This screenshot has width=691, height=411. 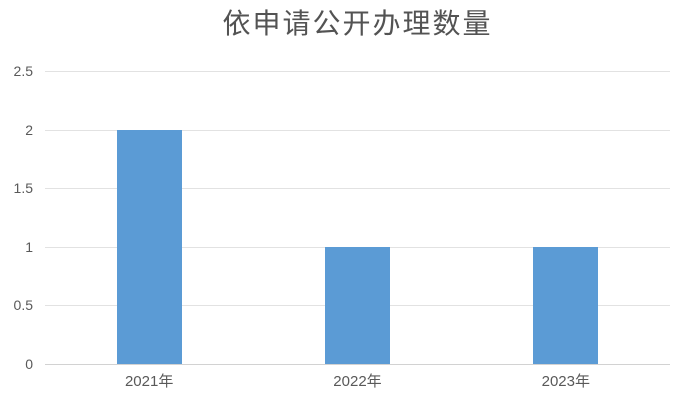 I want to click on x-axis-tick-label: 2023年, so click(x=565, y=381).